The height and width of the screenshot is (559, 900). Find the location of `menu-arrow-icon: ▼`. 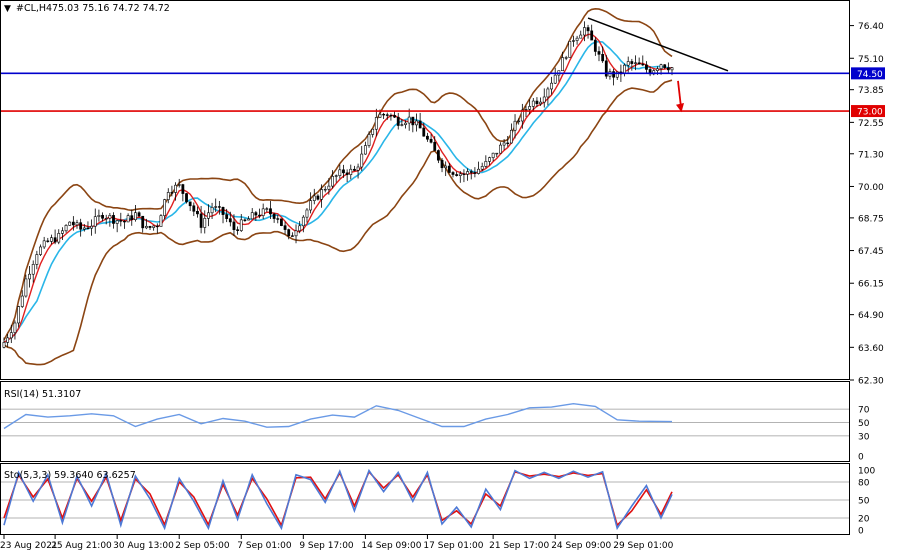

menu-arrow-icon: ▼ is located at coordinates (7, 9).